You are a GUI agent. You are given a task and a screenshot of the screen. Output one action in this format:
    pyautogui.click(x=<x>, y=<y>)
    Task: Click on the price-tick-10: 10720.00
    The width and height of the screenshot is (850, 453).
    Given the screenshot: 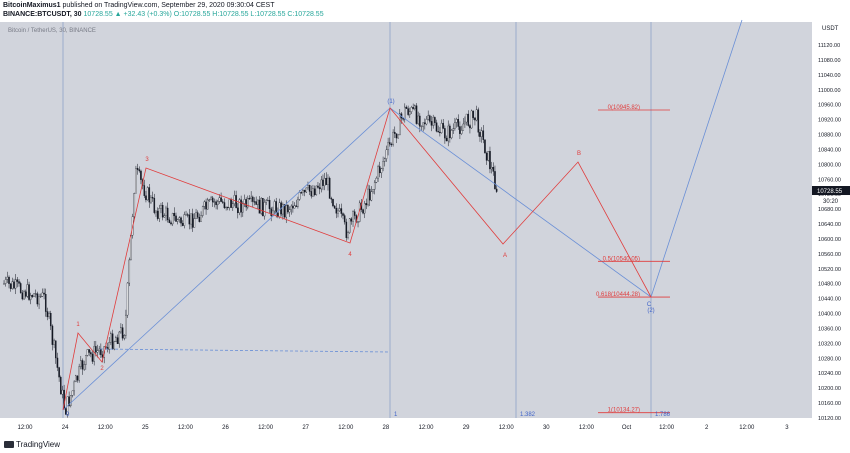 What is the action you would take?
    pyautogui.click(x=829, y=195)
    